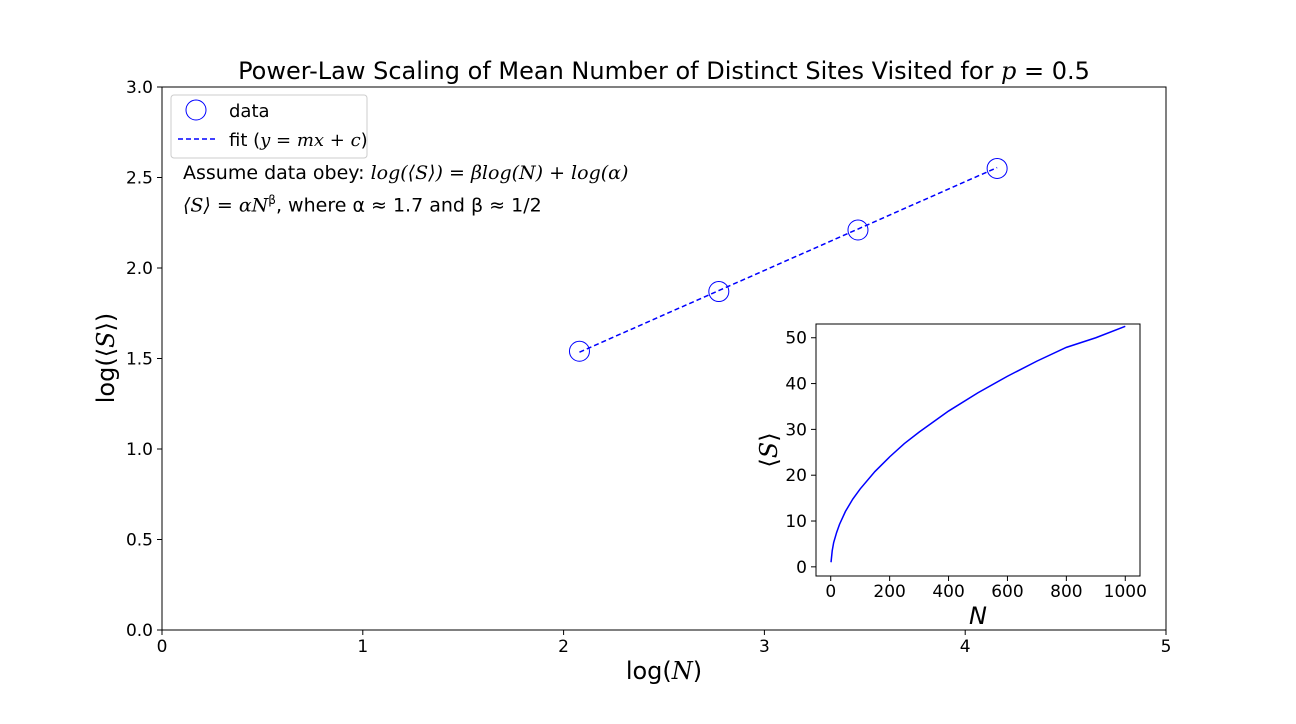 The image size is (1296, 724). I want to click on inset-y-tick-label: 10, so click(796, 522).